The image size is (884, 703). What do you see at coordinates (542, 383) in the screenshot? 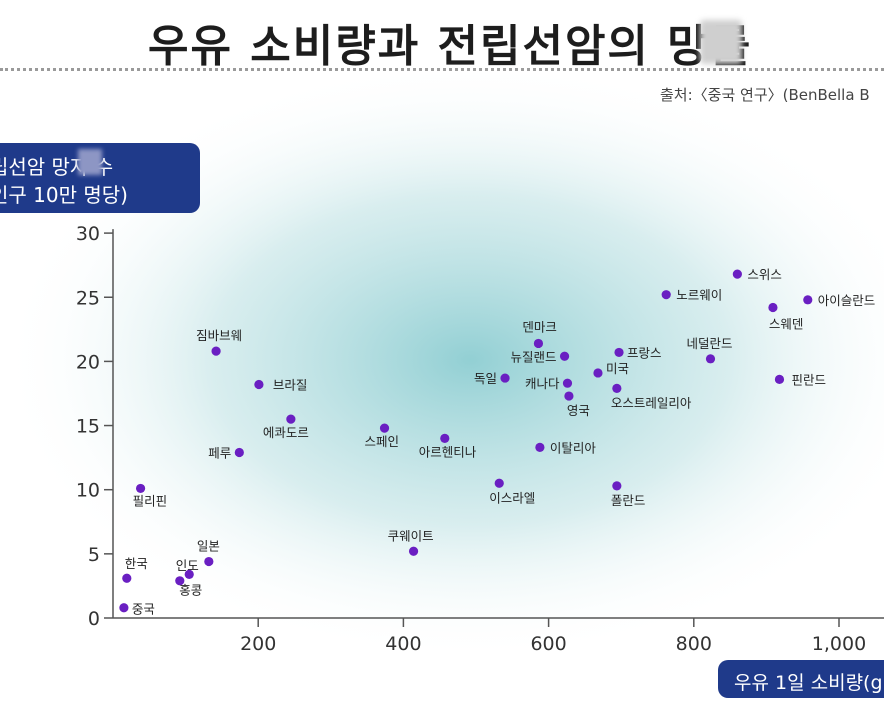
I see `data-point-label: 캐나다` at bounding box center [542, 383].